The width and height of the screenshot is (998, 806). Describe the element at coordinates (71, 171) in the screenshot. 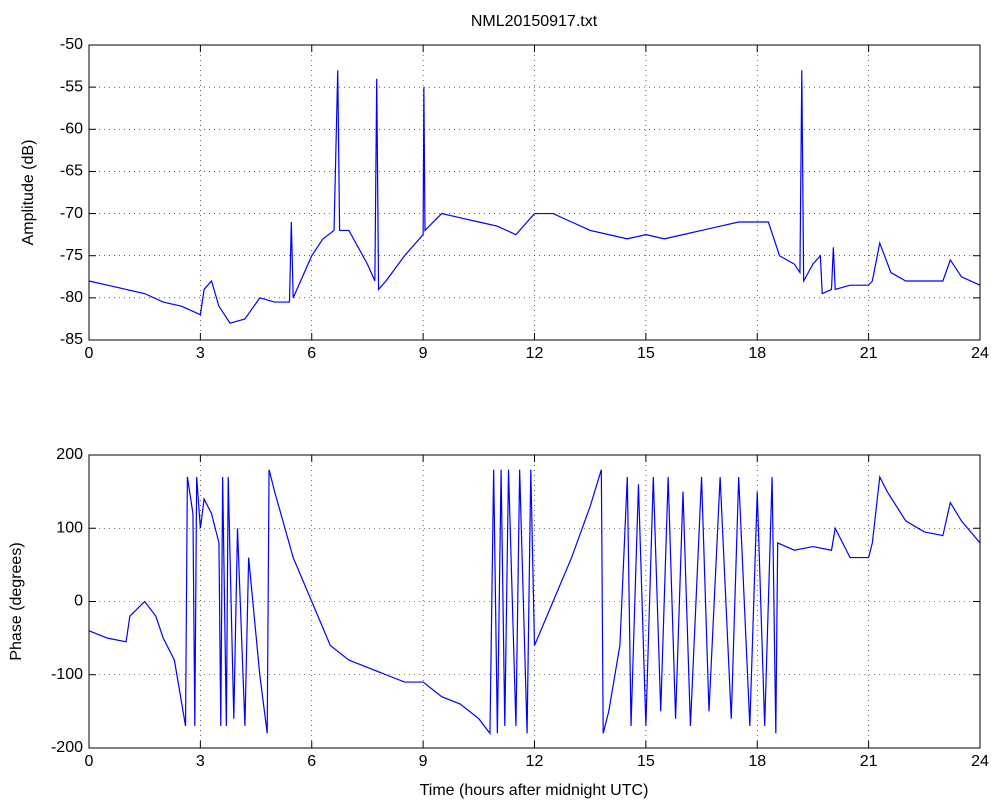

I see `y-tick-label: -65` at that location.